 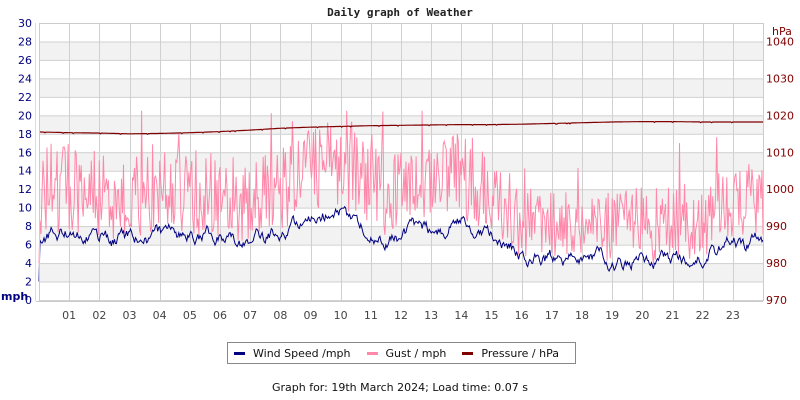 I want to click on y2-axis-tick-label: 1020, so click(x=780, y=115).